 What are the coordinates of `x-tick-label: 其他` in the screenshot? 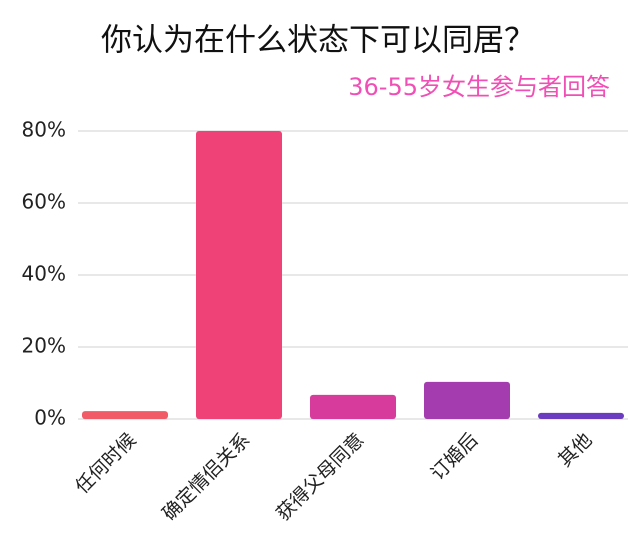 It's located at (575, 450).